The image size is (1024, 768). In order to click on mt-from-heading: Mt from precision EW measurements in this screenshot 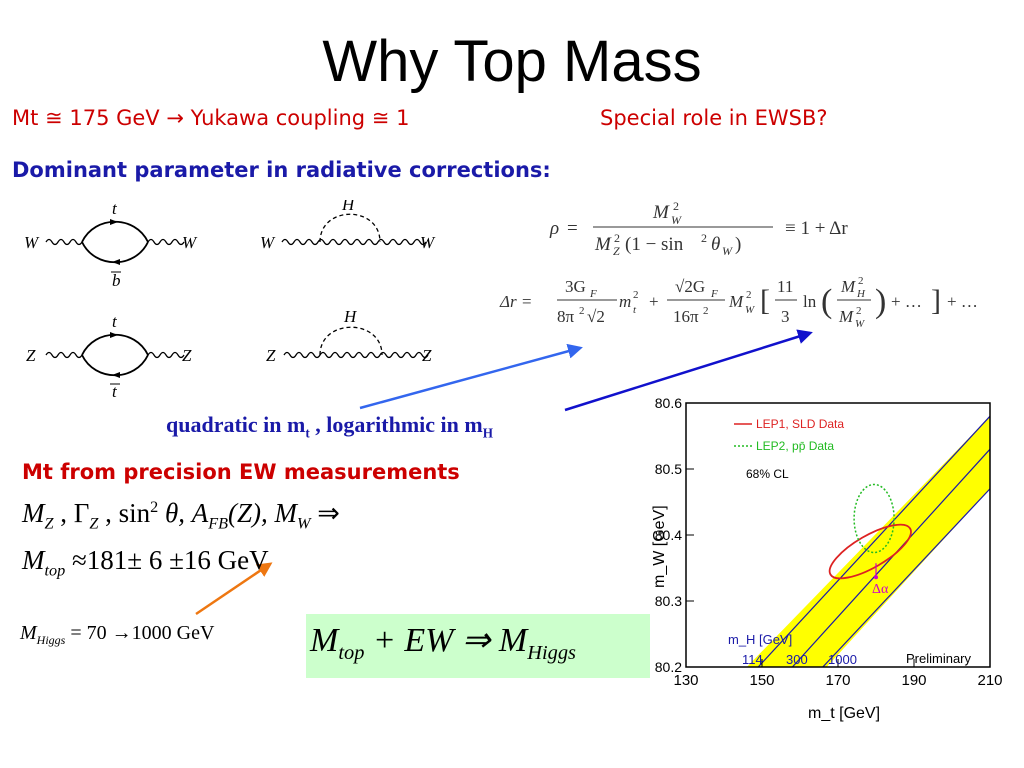, I will do `click(241, 472)`.